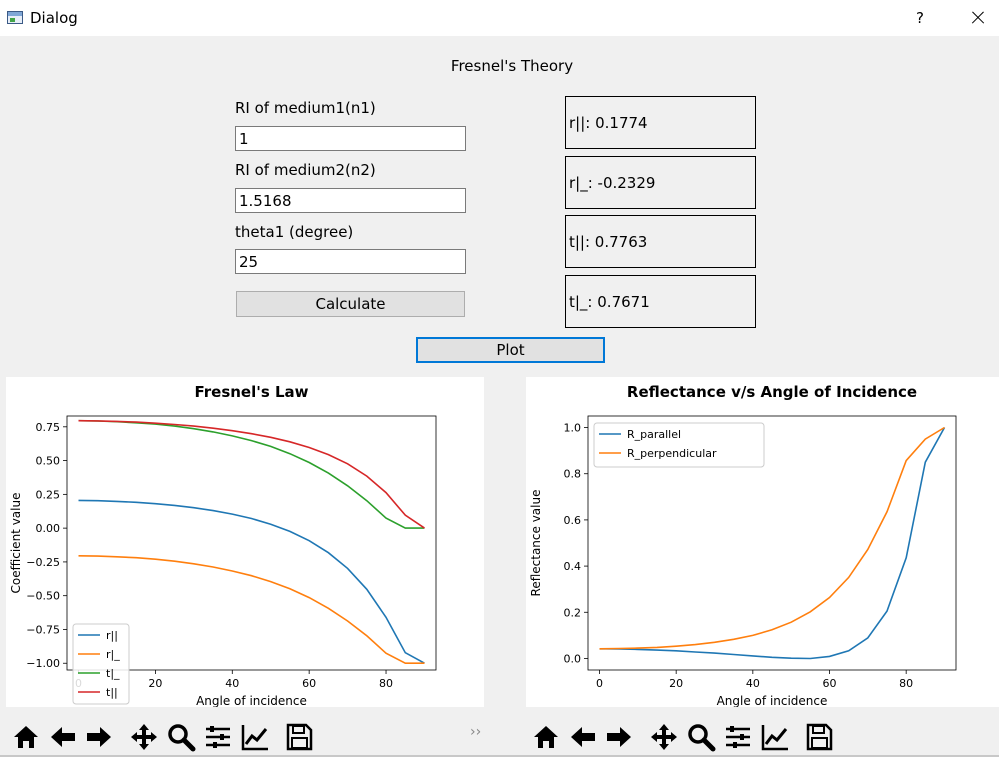 This screenshot has height=757, width=999. What do you see at coordinates (573, 566) in the screenshot?
I see `y-tick-label: 0.4` at bounding box center [573, 566].